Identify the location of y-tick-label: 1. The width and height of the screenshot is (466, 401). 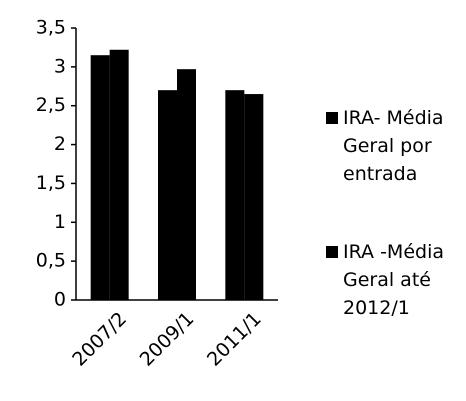
(60, 222).